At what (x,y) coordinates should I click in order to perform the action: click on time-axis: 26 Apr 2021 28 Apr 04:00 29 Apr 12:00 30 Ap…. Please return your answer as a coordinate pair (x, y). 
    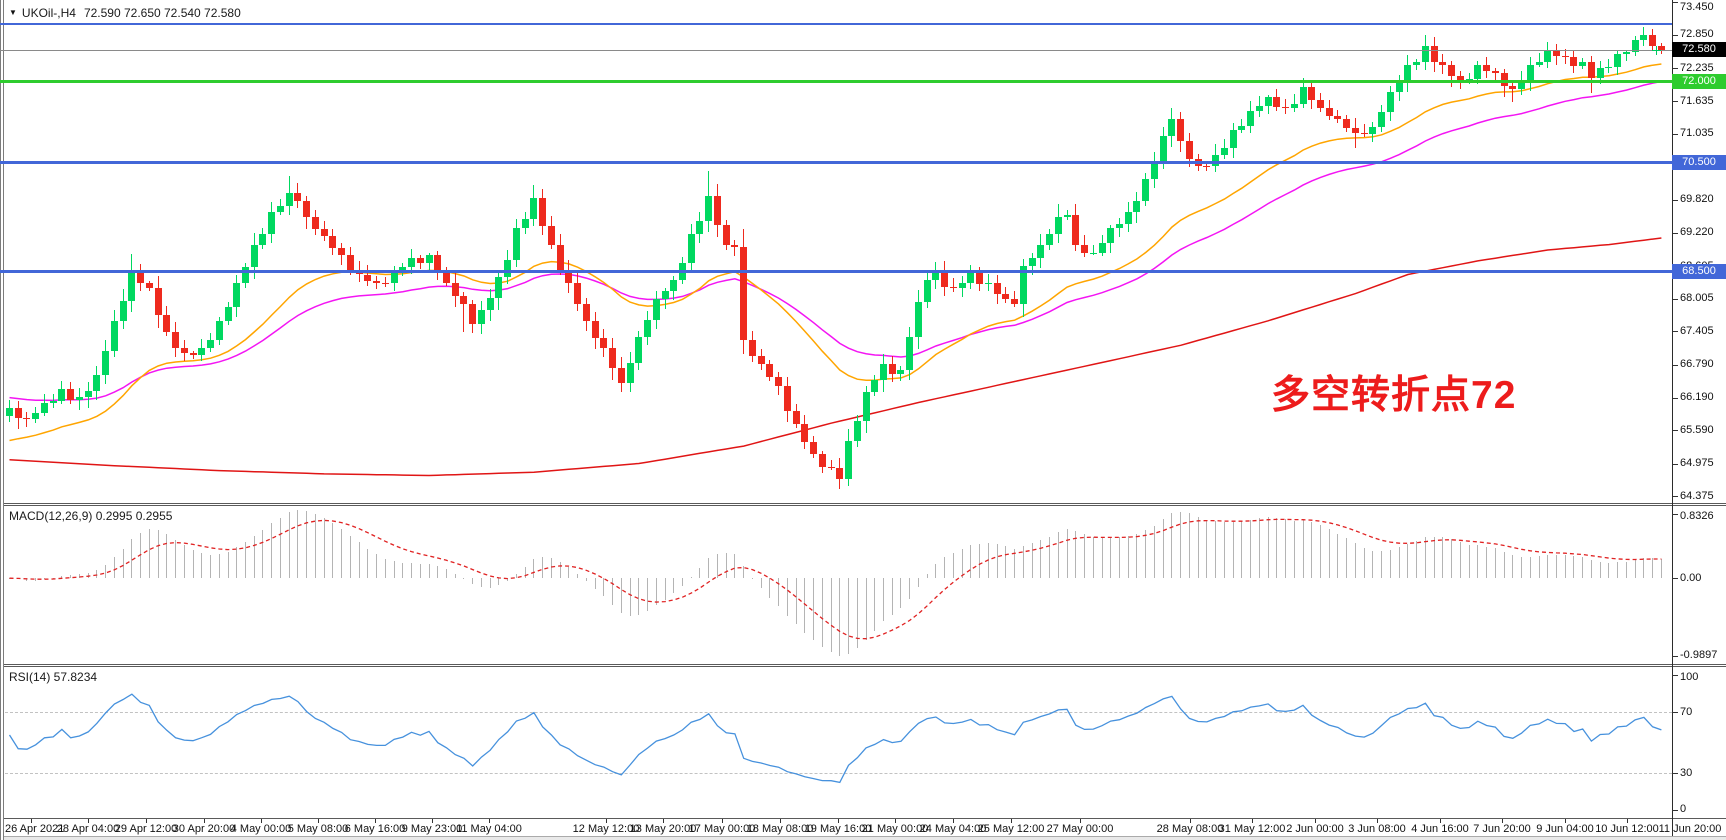
    Looking at the image, I should click on (863, 827).